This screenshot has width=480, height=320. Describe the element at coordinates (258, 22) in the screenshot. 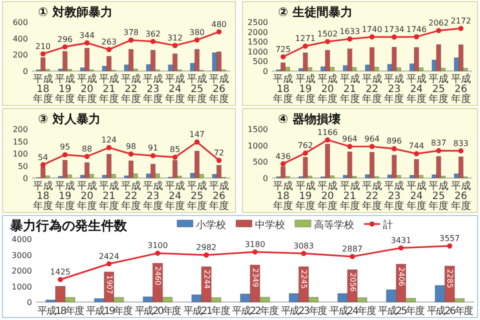

I see `y-tick-label: 2500` at that location.